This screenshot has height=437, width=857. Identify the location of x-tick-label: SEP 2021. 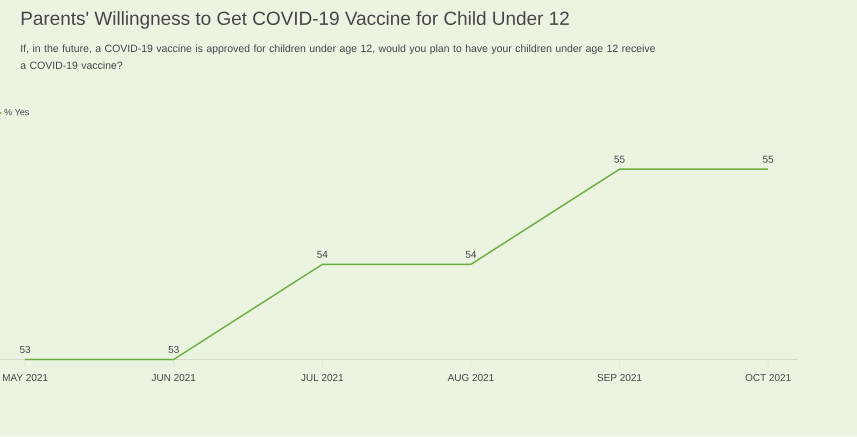
(620, 378).